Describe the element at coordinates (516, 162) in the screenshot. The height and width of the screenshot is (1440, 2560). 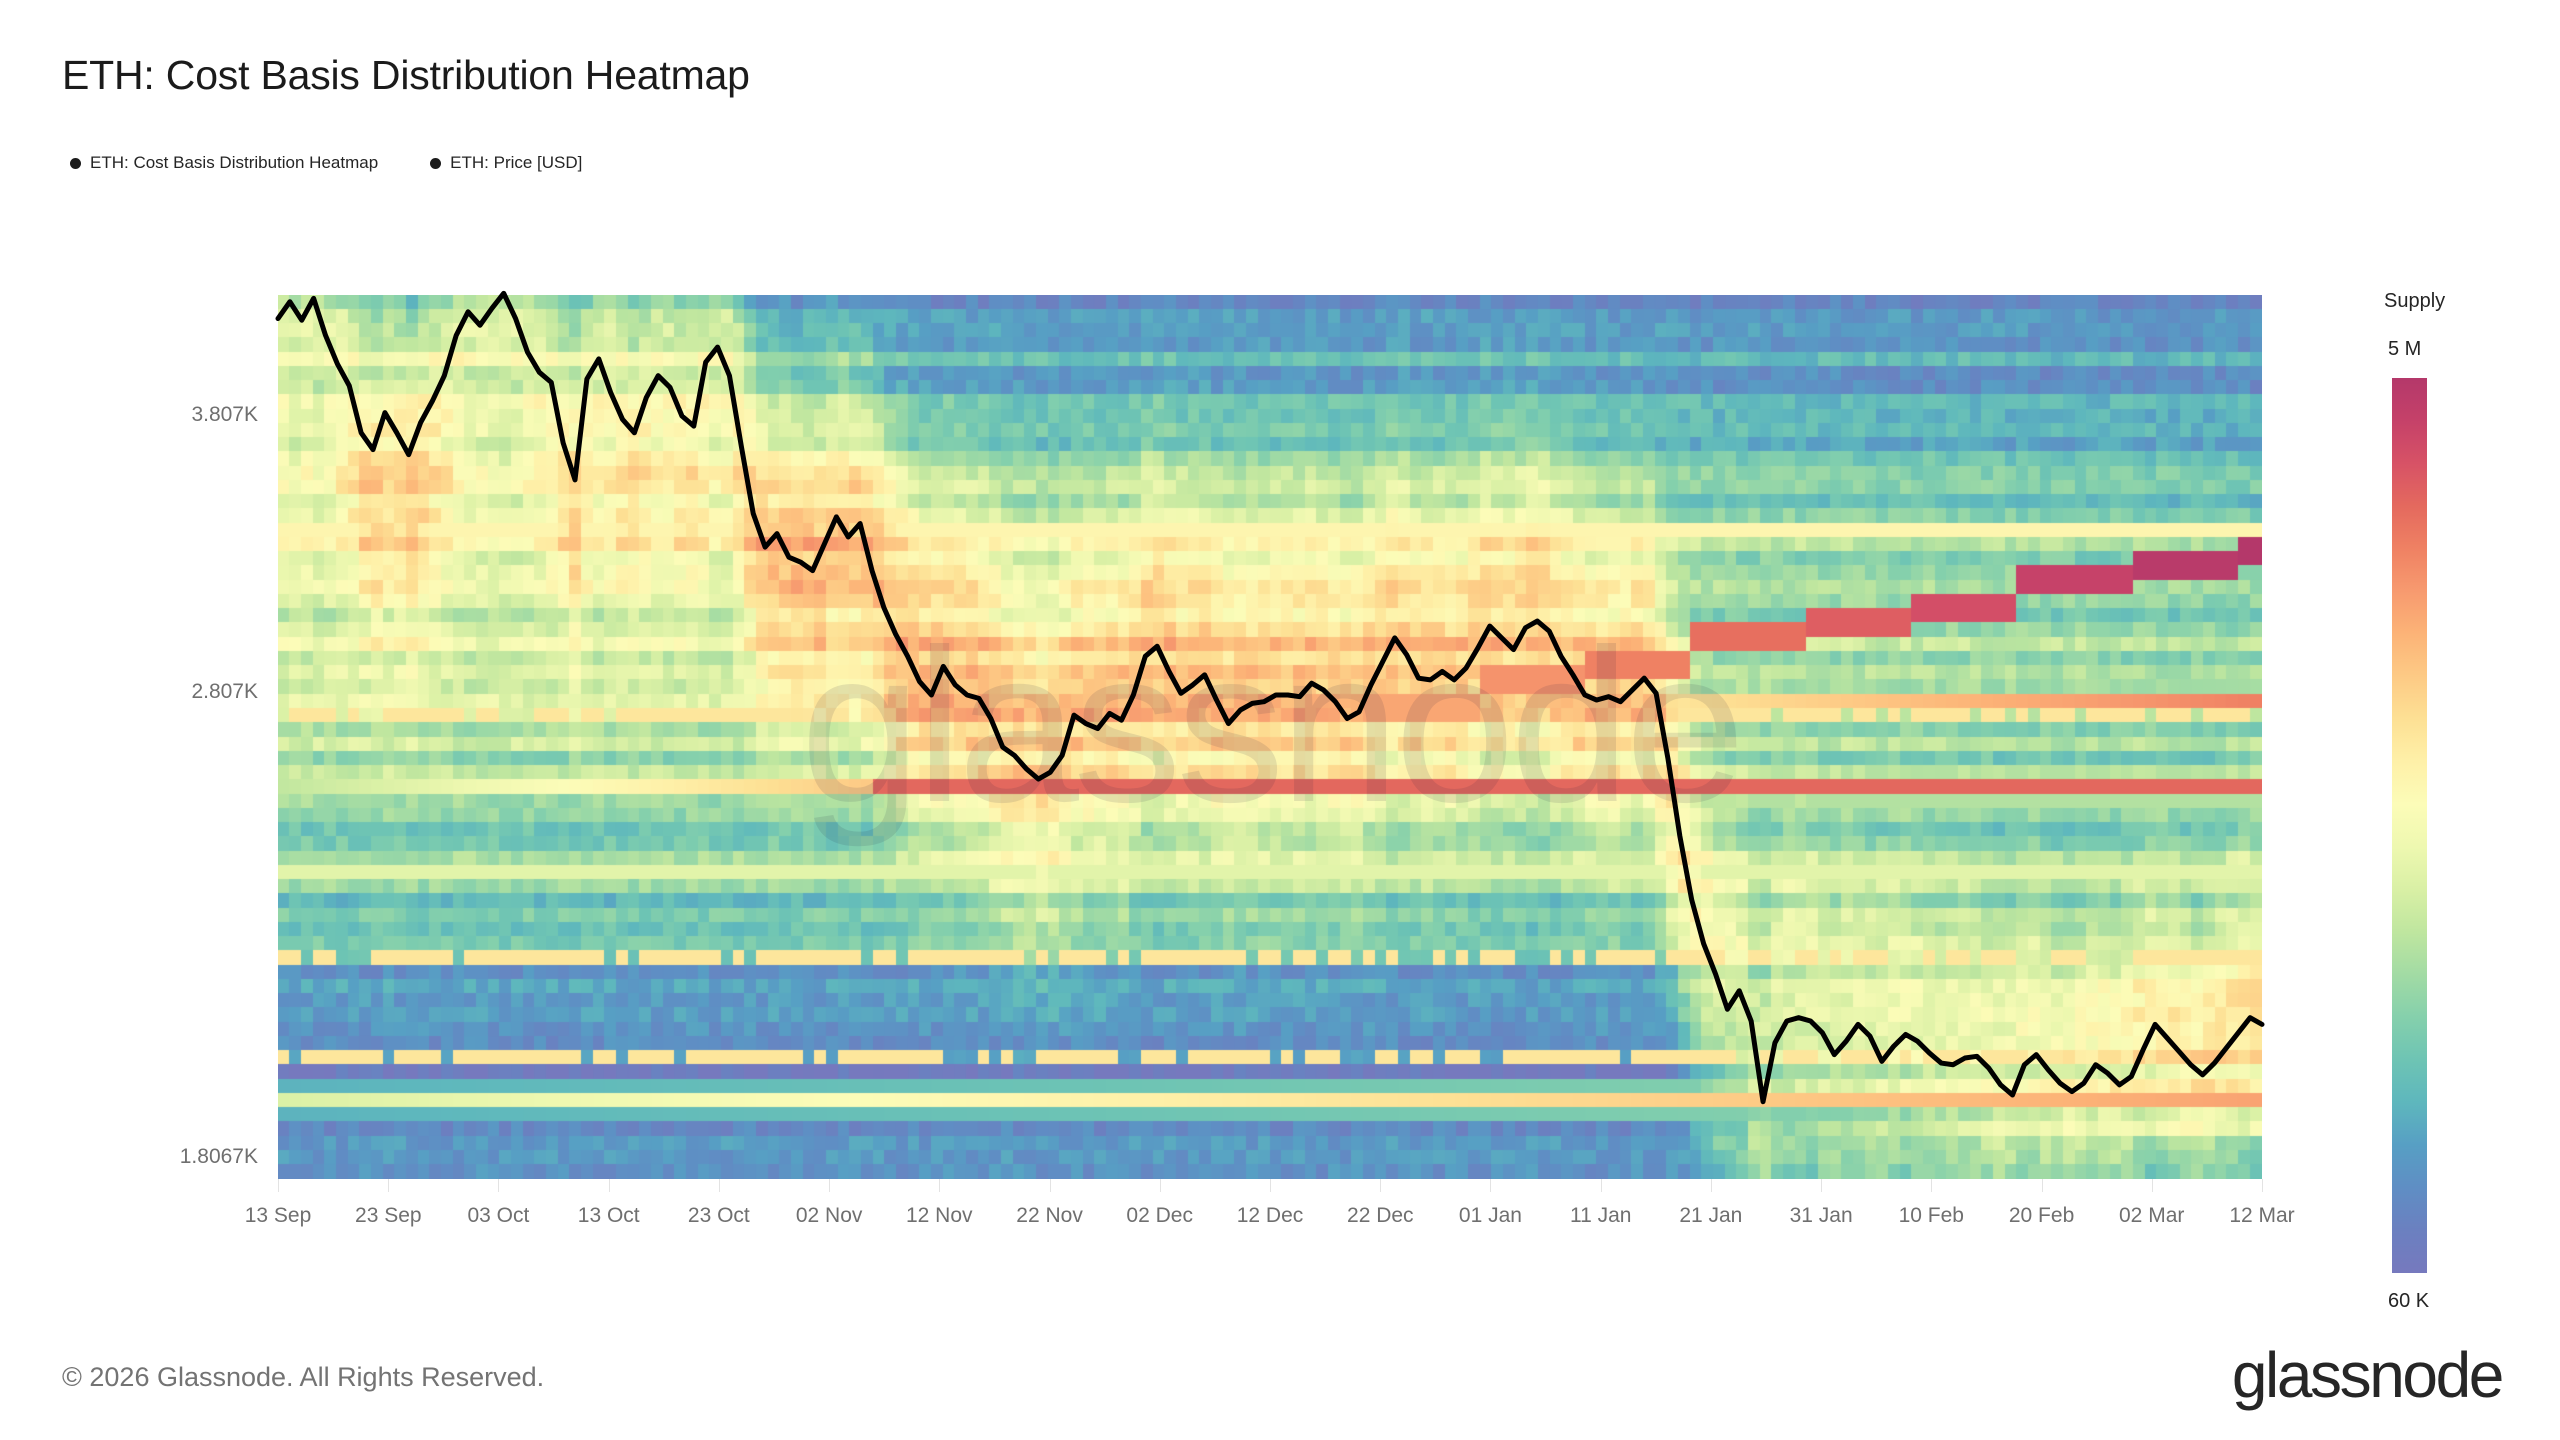
I see `legend-item-label: ETH: Price [USD]` at that location.